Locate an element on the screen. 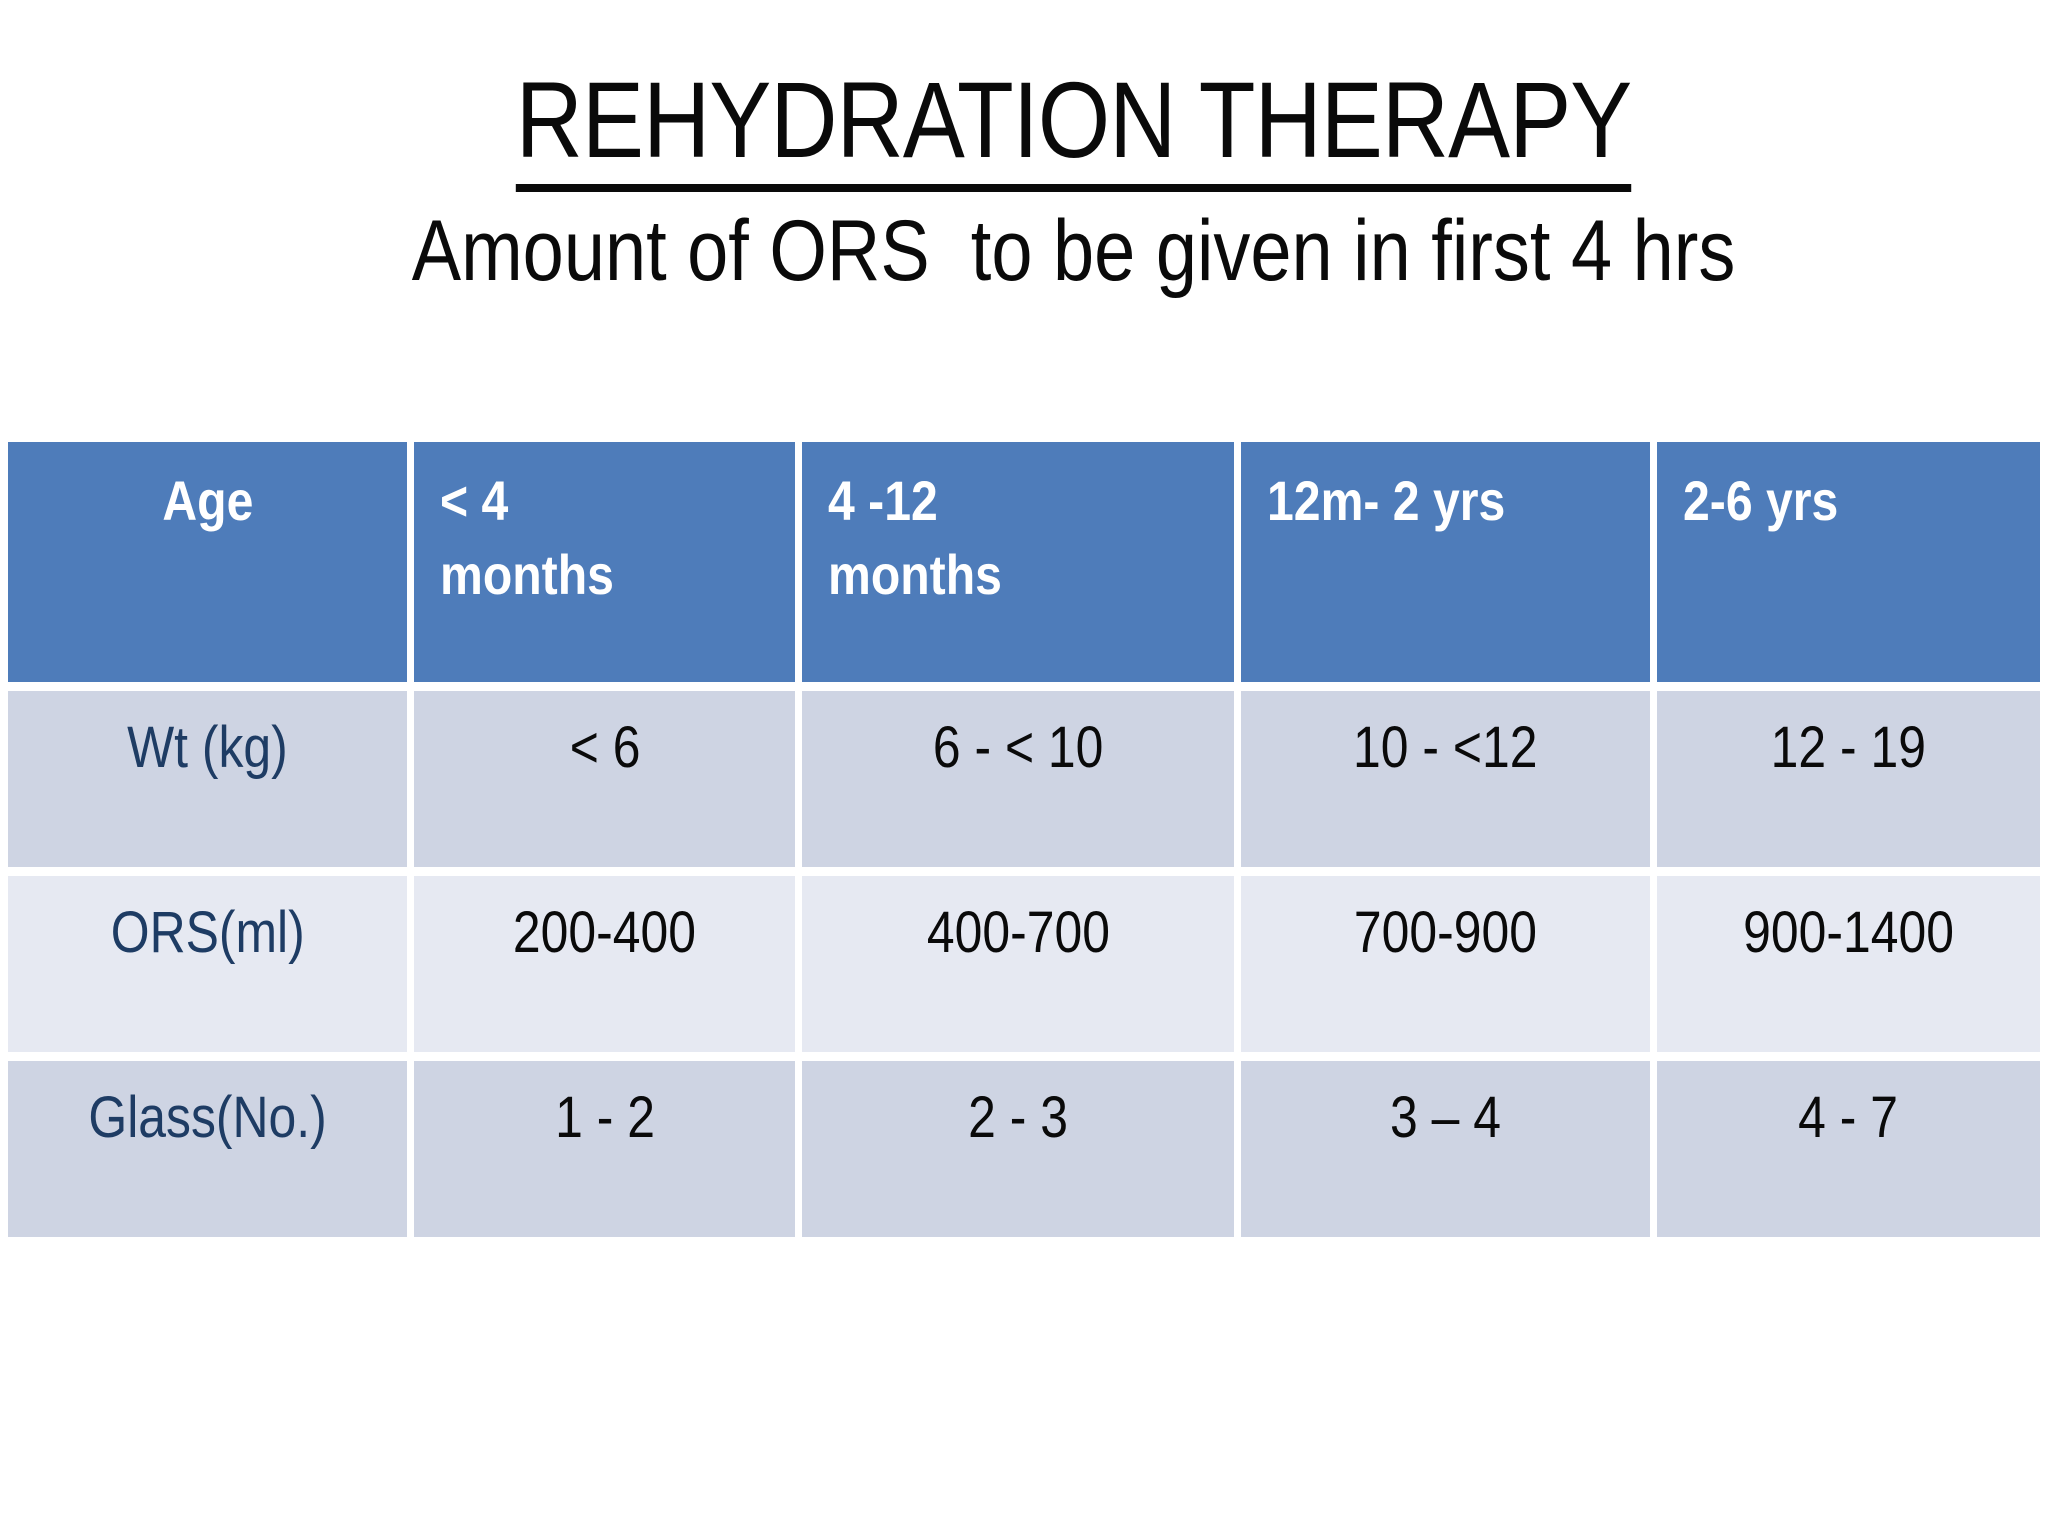 The height and width of the screenshot is (1536, 2048). header-cell-4-12-months-label: 4 -12 months is located at coordinates (915, 537).